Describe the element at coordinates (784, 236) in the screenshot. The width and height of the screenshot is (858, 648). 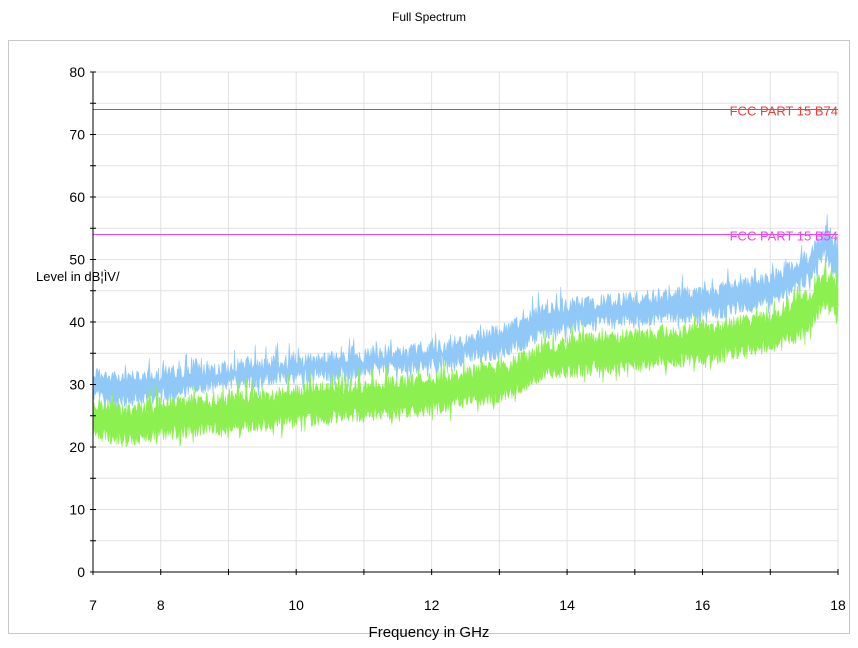
I see `limit-line-label-2: FCC PART 15 B54` at that location.